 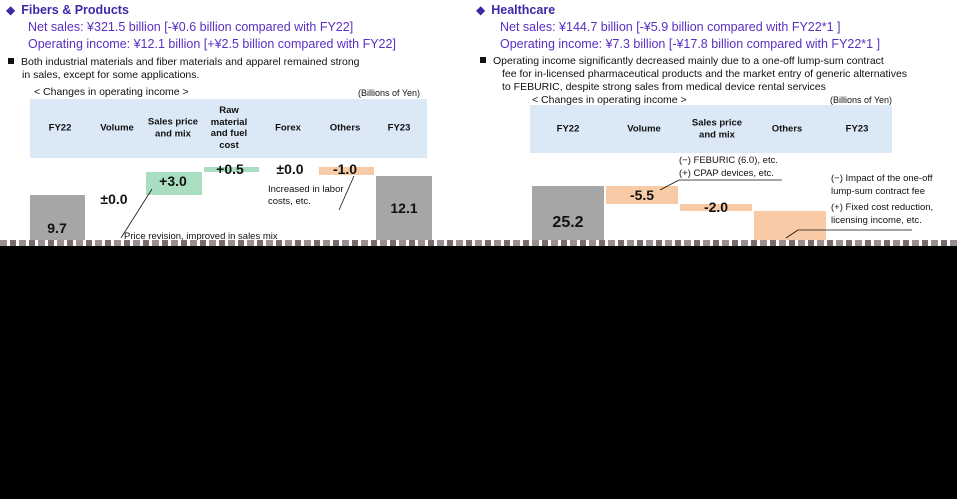 I want to click on segment-title-healthcare: ◆ Healthcare, so click(x=516, y=10).